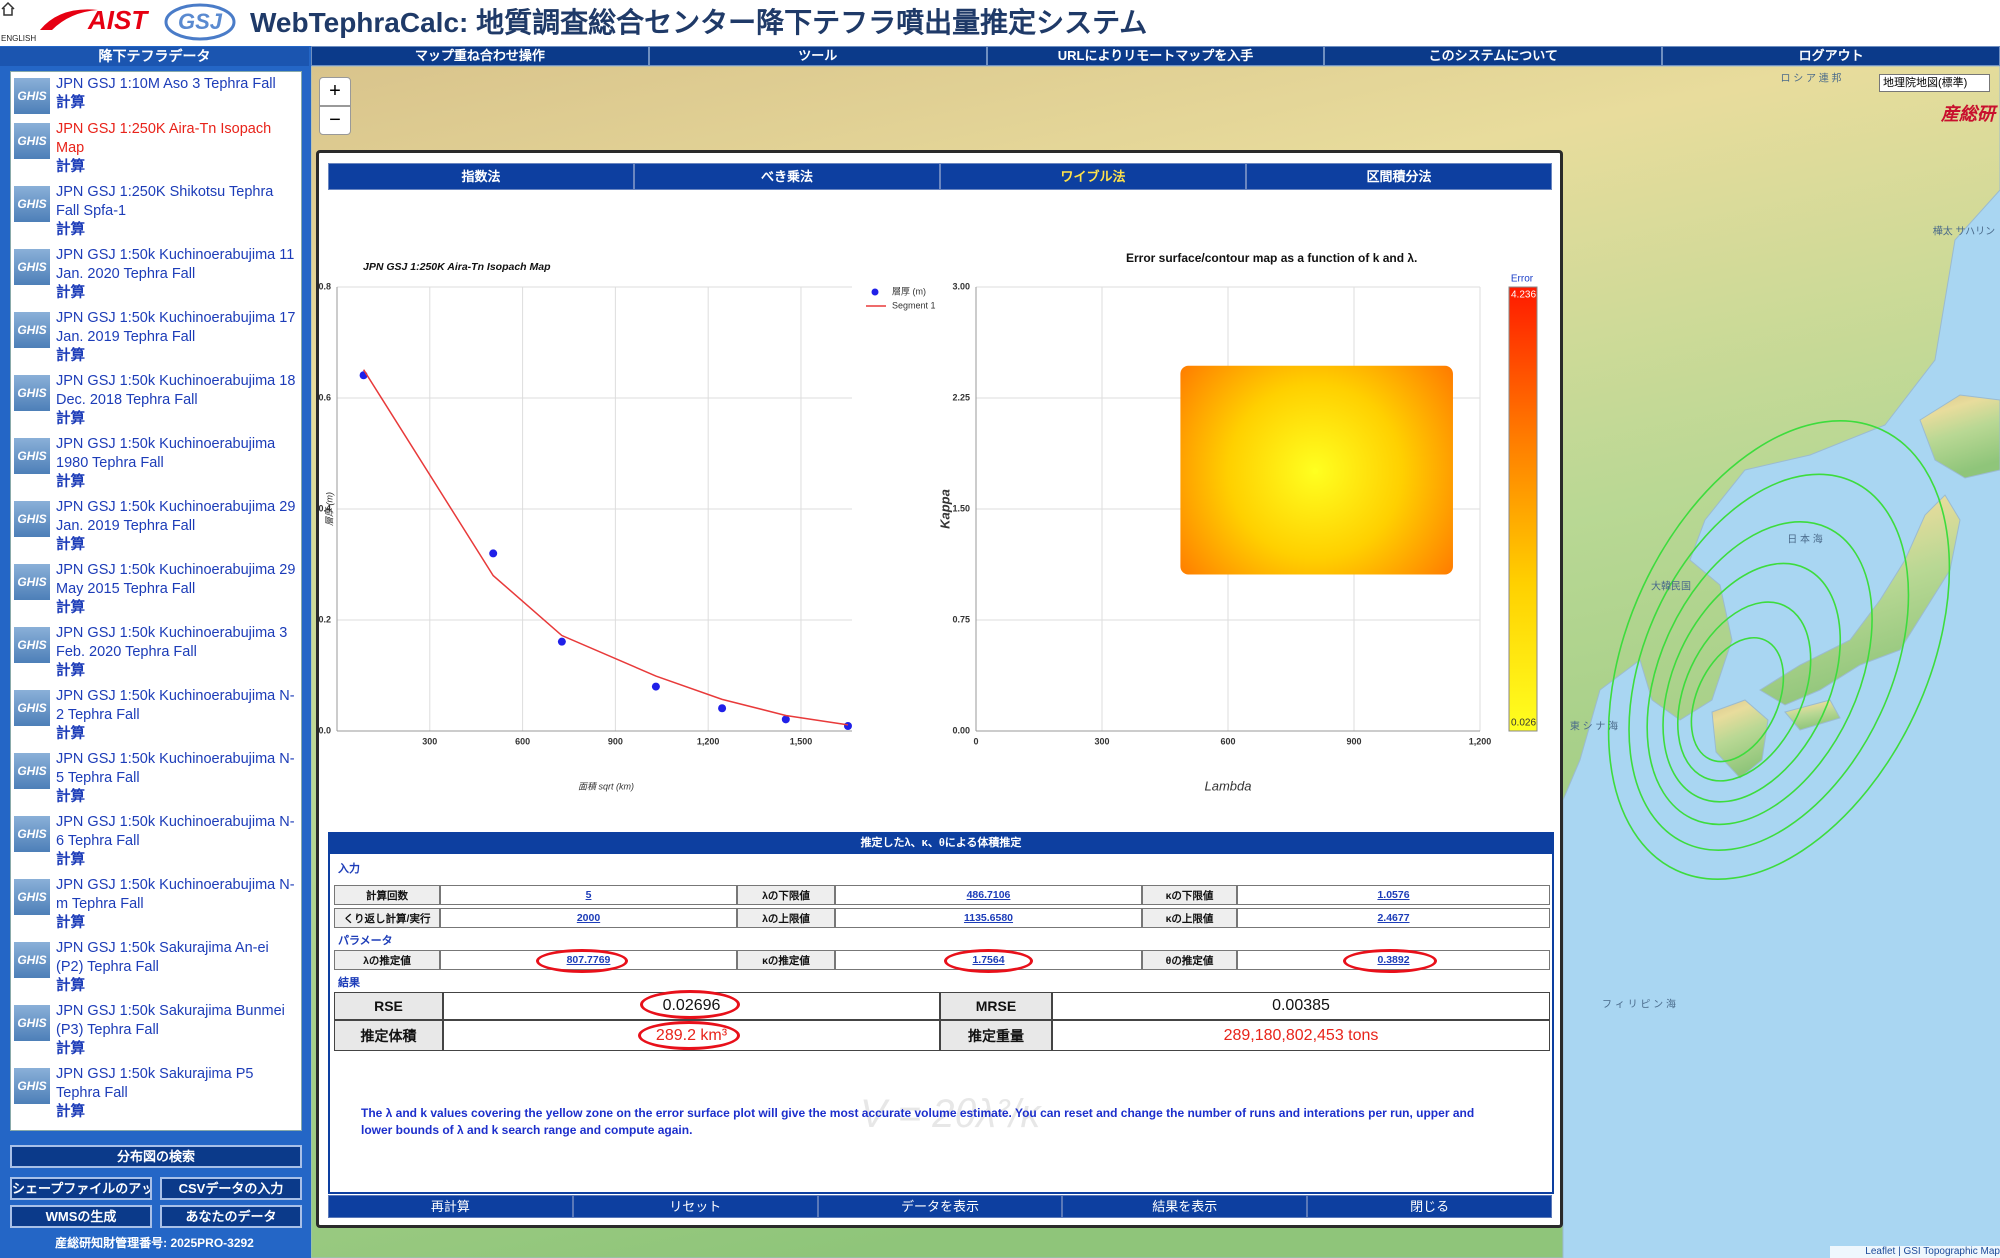 This screenshot has width=2000, height=1258. Describe the element at coordinates (1831, 56) in the screenshot. I see `menu-item: ログアウト` at that location.